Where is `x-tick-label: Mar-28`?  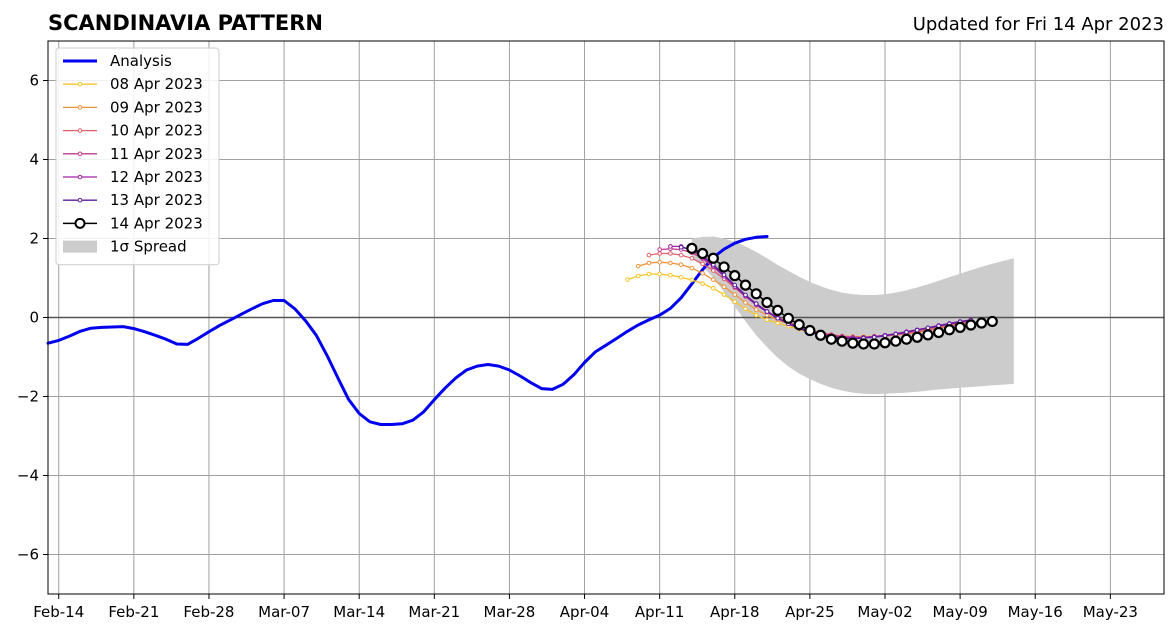 x-tick-label: Mar-28 is located at coordinates (510, 612).